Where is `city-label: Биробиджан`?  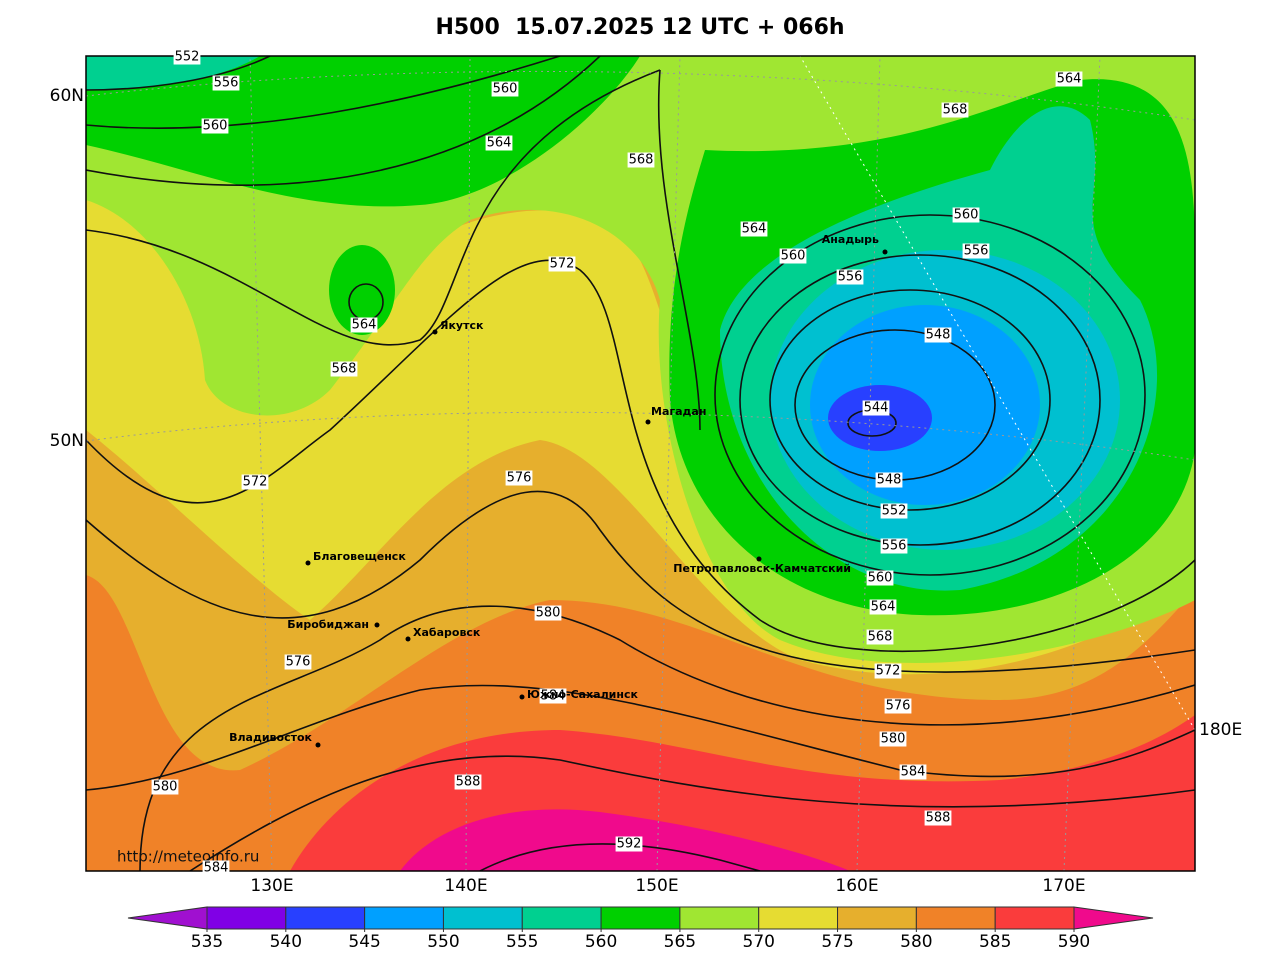
city-label: Биробиджан is located at coordinates (328, 624).